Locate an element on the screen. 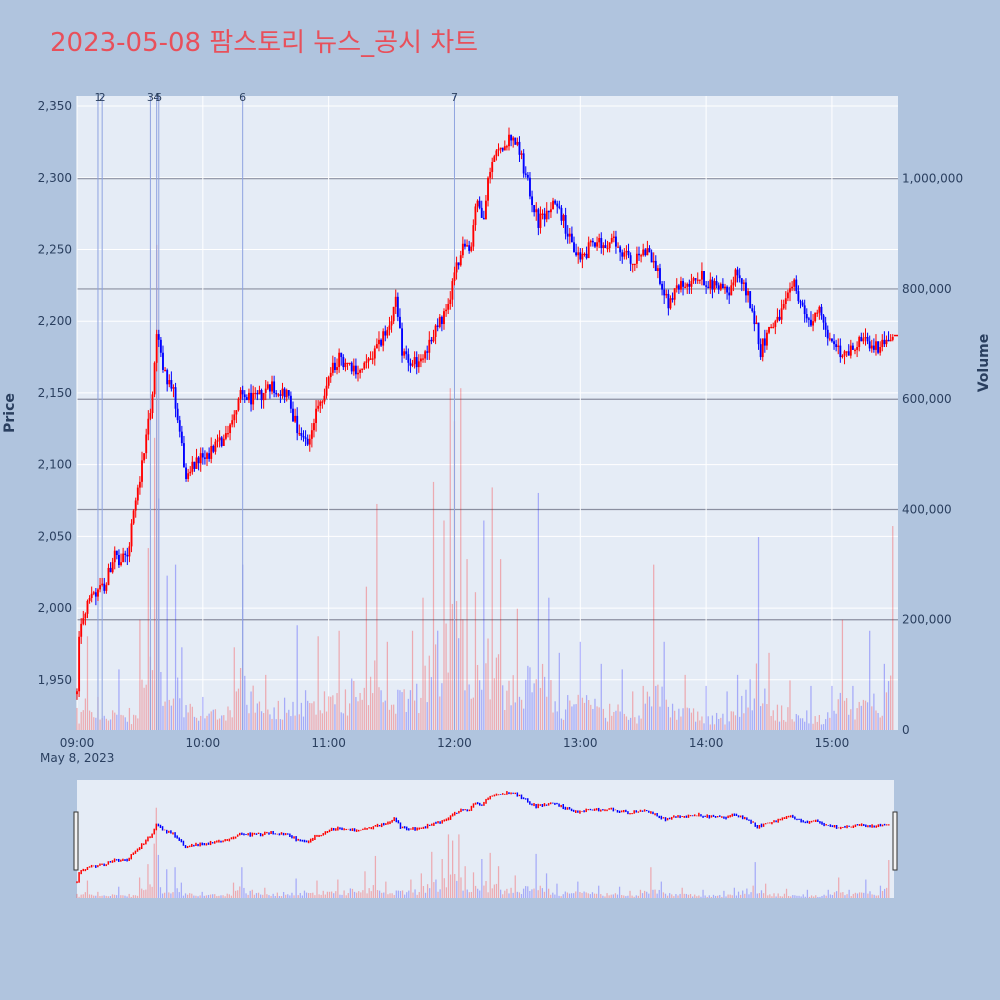 The image size is (1000, 1000). range-handle-left is located at coordinates (76, 841).